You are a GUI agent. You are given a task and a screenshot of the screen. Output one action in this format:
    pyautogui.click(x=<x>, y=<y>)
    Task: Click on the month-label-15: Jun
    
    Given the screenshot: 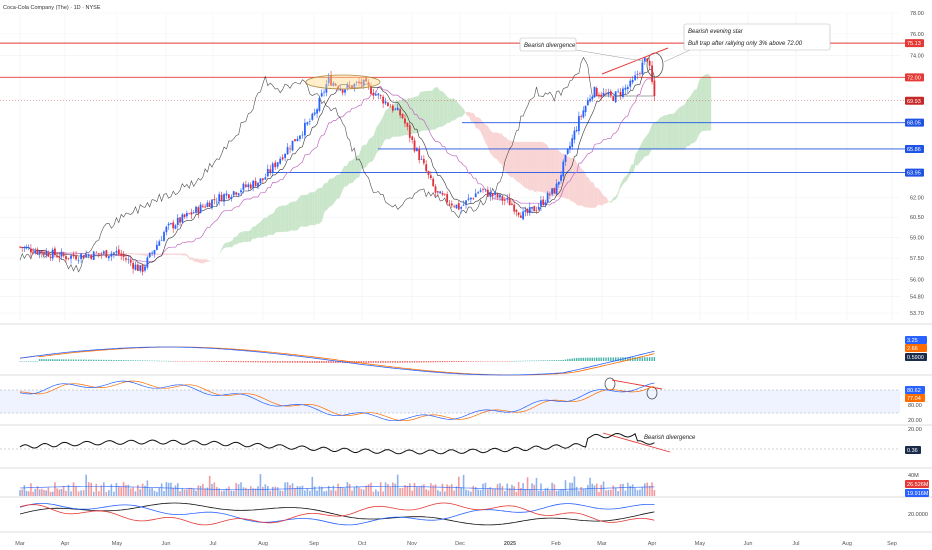 What is the action you would take?
    pyautogui.click(x=748, y=544)
    